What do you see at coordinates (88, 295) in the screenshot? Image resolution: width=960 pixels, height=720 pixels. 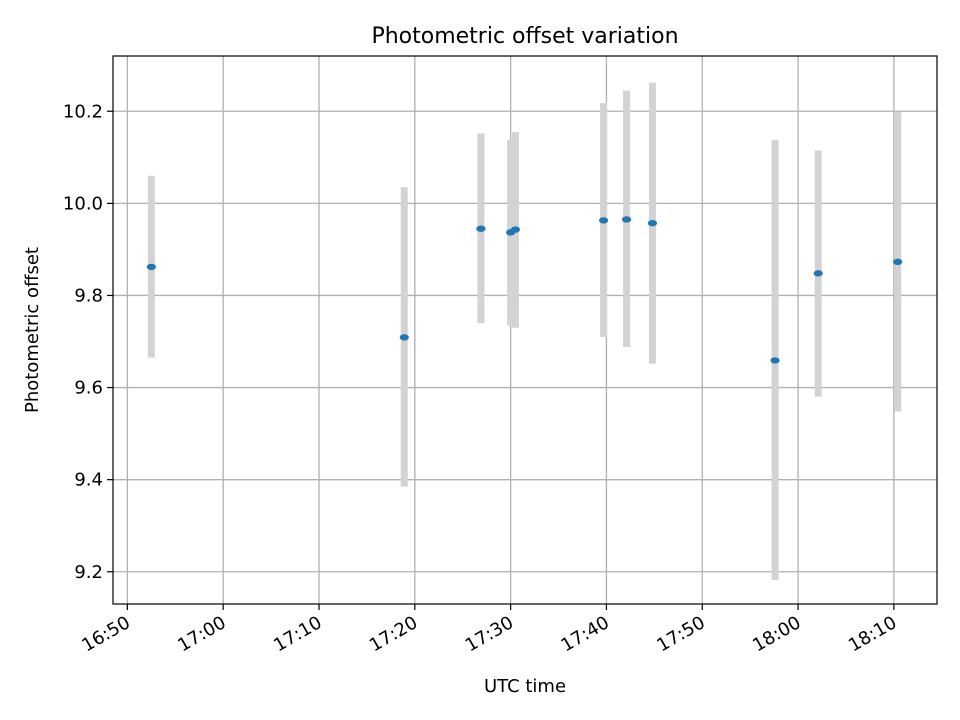 I see `y-tick-label: 9.8` at bounding box center [88, 295].